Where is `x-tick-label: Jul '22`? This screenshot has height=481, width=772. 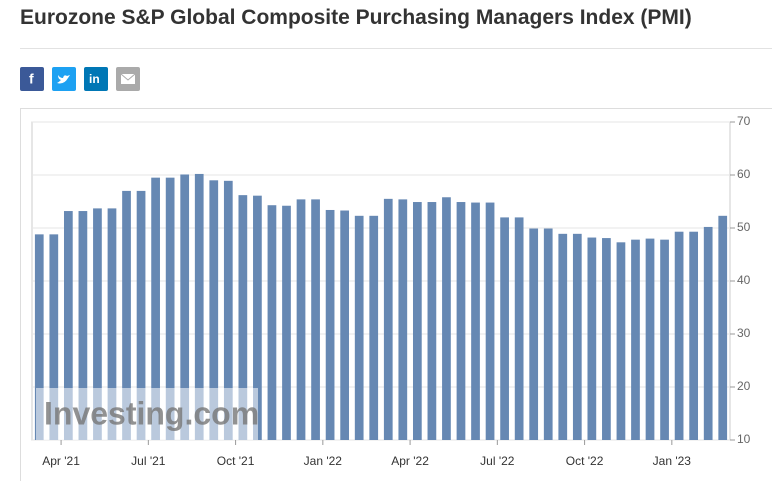
x-tick-label: Jul '22 is located at coordinates (497, 461).